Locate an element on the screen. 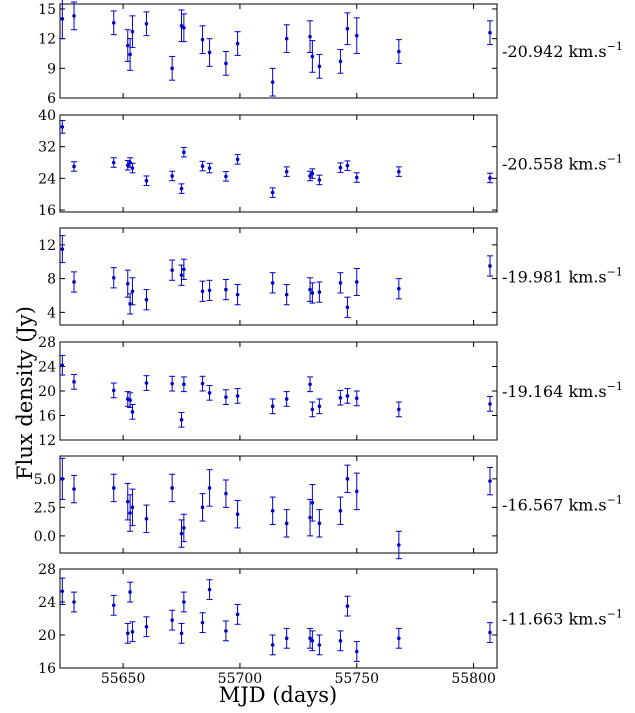  x-tick-label: 55650 is located at coordinates (123, 679).